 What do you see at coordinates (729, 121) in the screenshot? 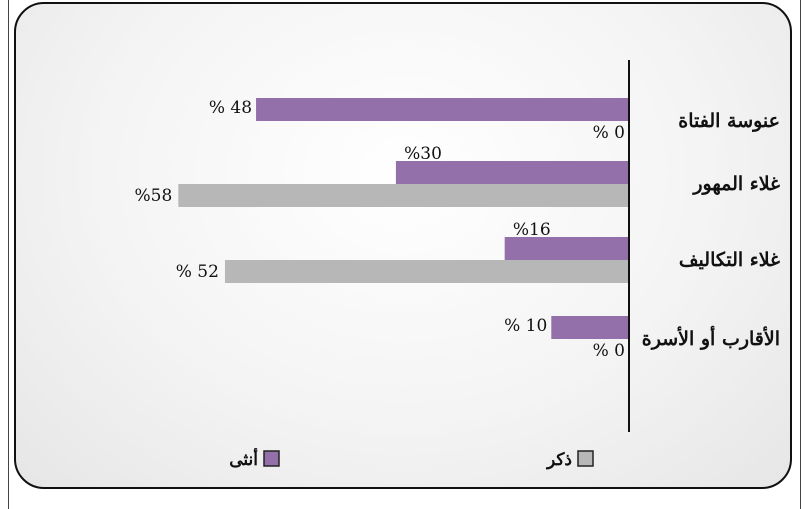
I see `category-label-0: عنوسة الفتاة` at bounding box center [729, 121].